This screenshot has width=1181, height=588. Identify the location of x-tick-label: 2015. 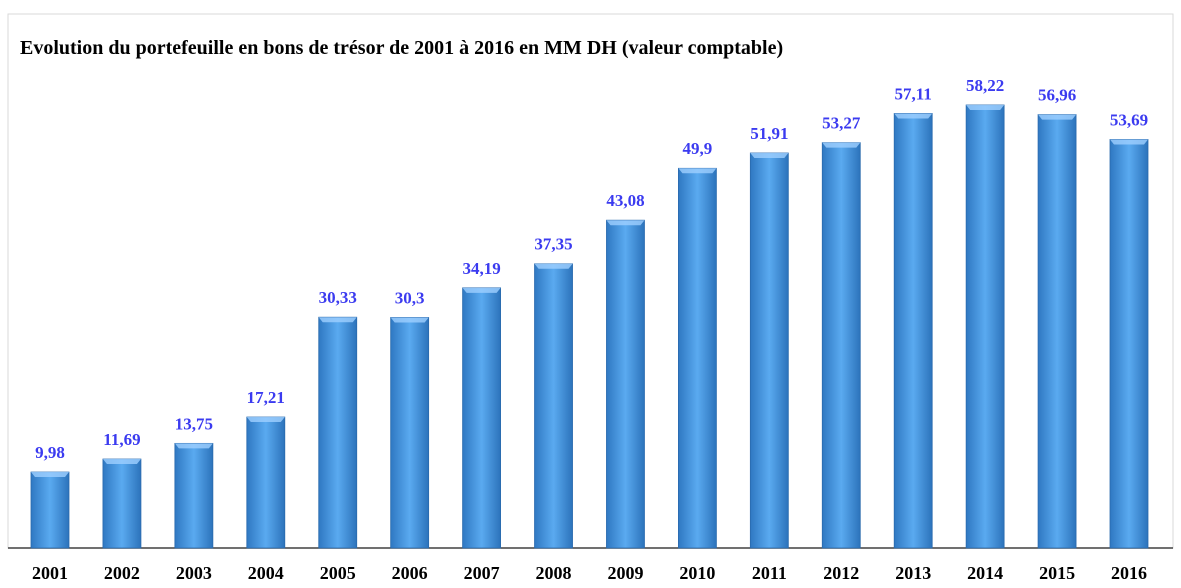
(1057, 573).